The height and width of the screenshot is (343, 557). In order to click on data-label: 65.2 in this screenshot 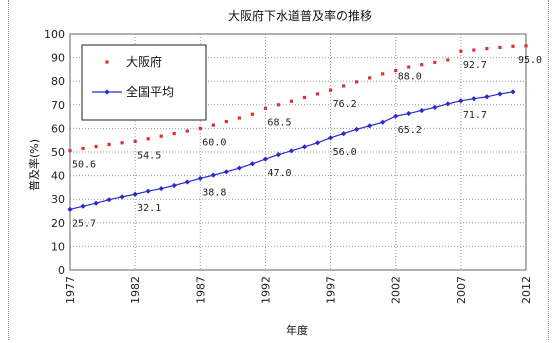, I will do `click(410, 130)`.